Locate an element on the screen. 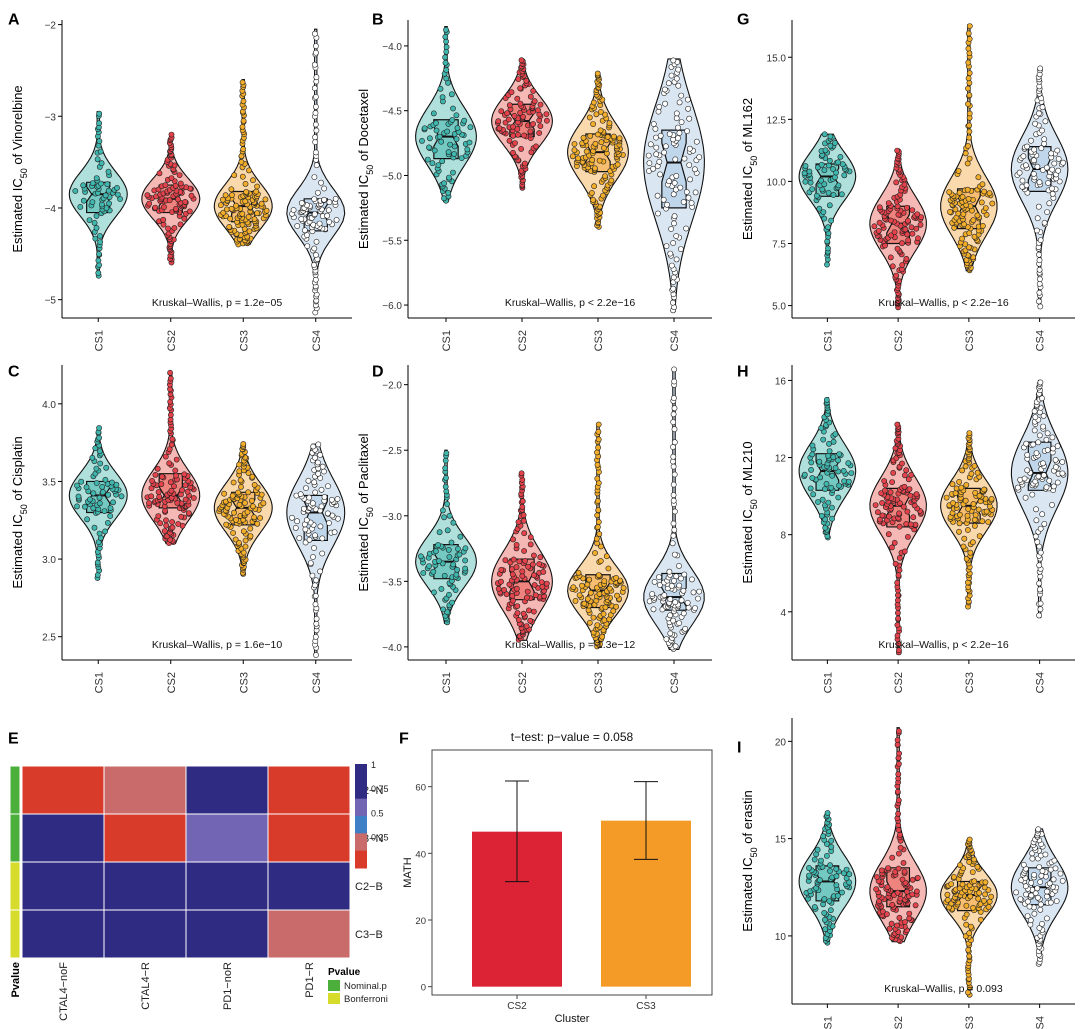 This screenshot has width=1084, height=1029. violin-shape is located at coordinates (316, 171).